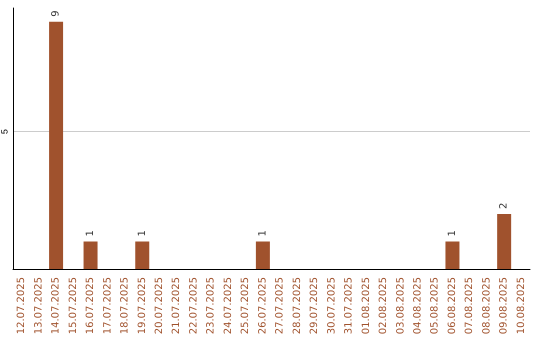 This screenshot has height=340, width=540. I want to click on x-tick-label: 06.08.2025, so click(452, 305).